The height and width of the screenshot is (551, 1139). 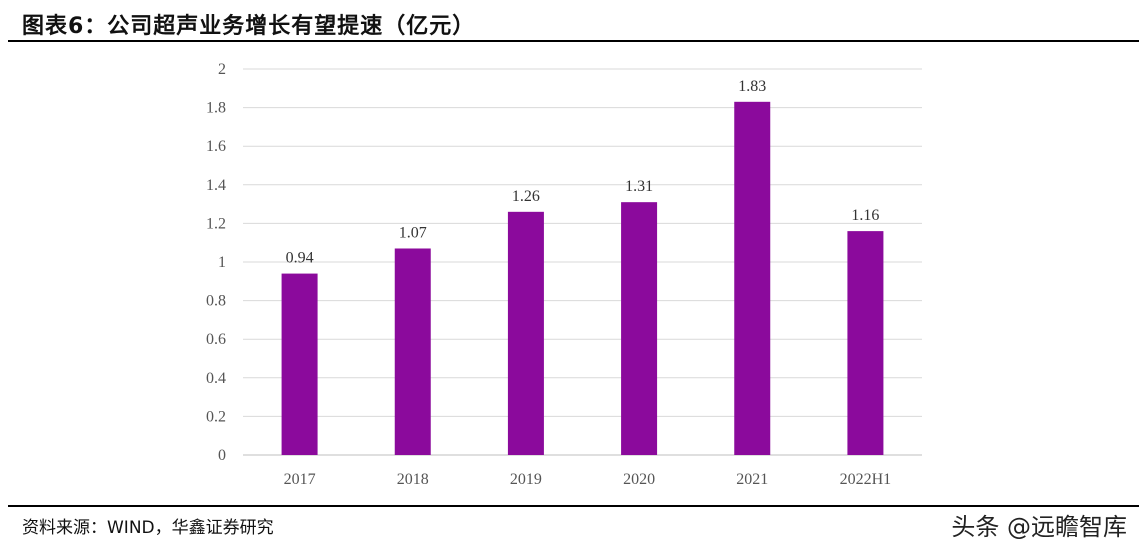 I want to click on source-note: 资料来源：WIND，华鑫证券研究, so click(x=148, y=528).